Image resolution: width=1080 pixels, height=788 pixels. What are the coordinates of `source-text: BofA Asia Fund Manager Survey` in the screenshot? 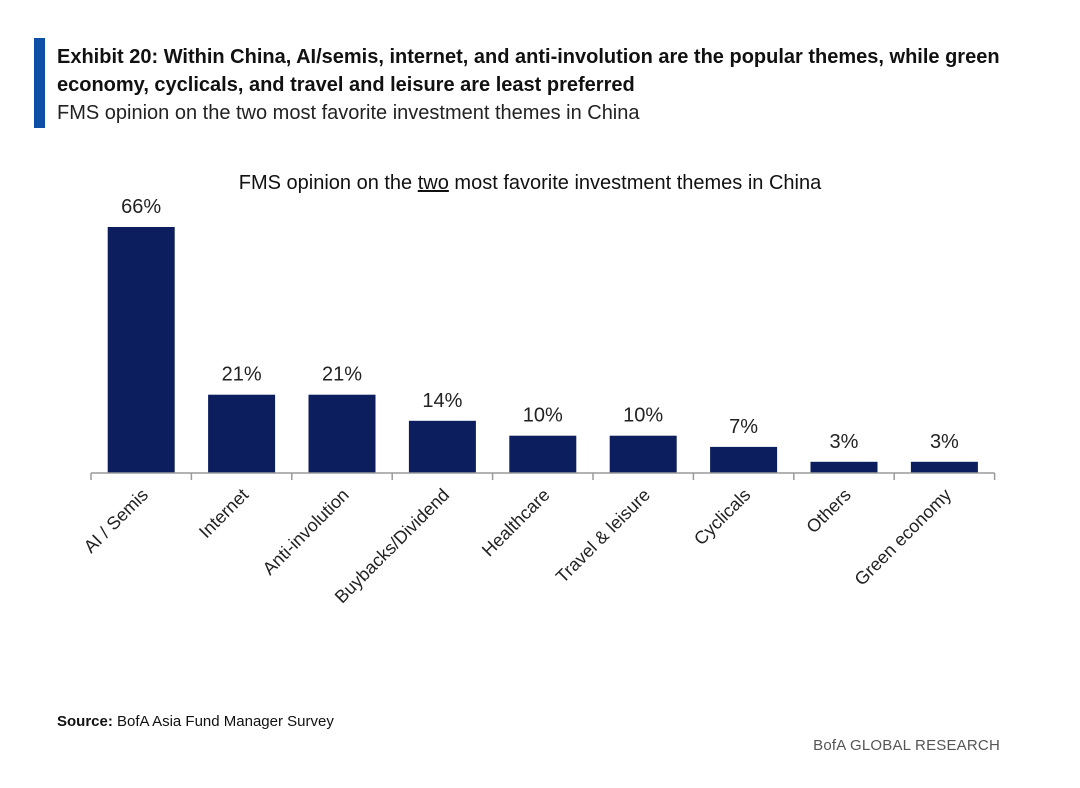 It's located at (225, 721).